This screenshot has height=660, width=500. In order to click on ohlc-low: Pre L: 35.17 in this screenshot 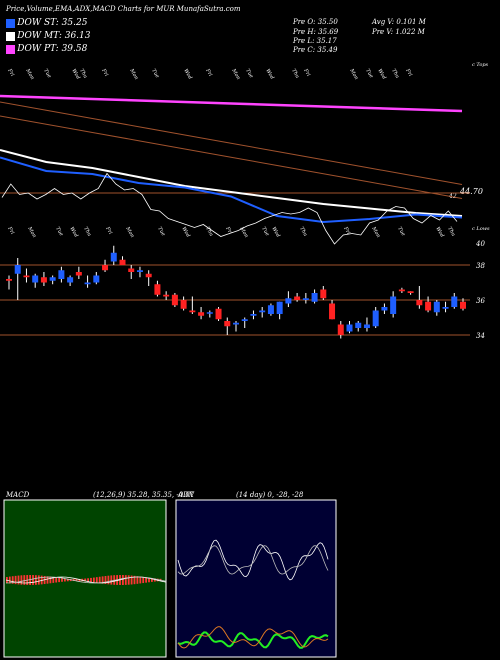, I will do `click(315, 41)`.